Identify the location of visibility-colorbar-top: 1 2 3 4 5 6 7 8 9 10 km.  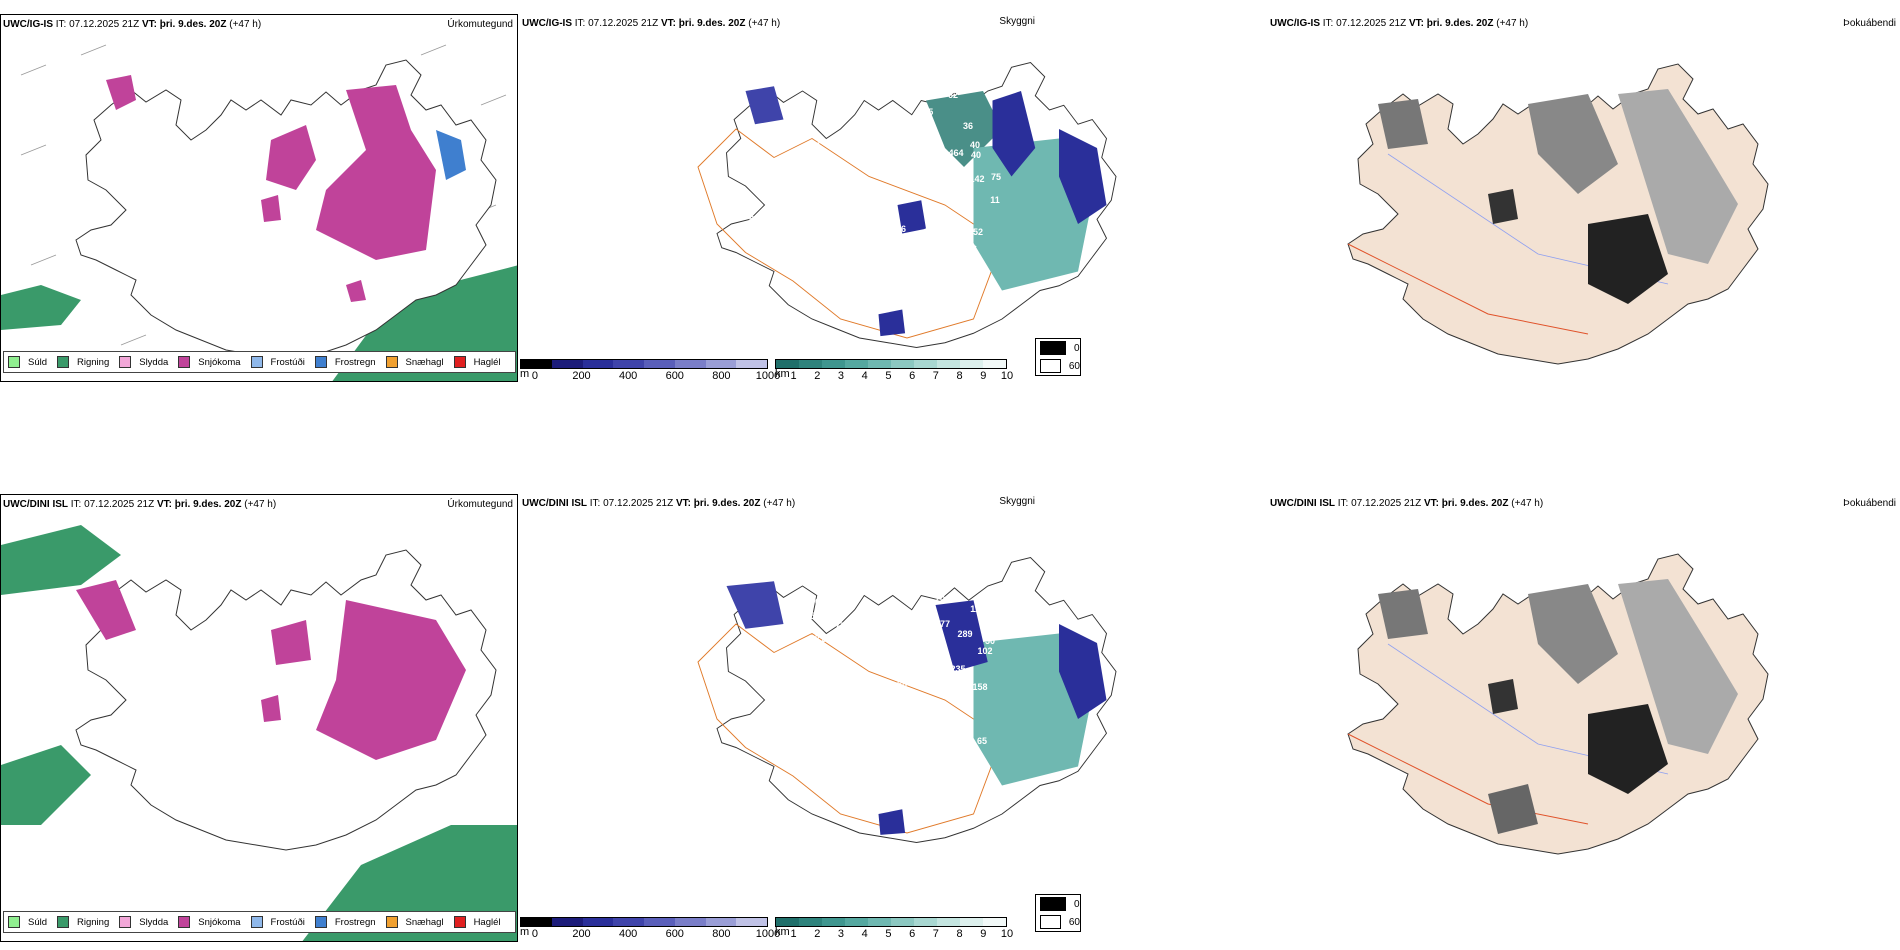
(894, 370).